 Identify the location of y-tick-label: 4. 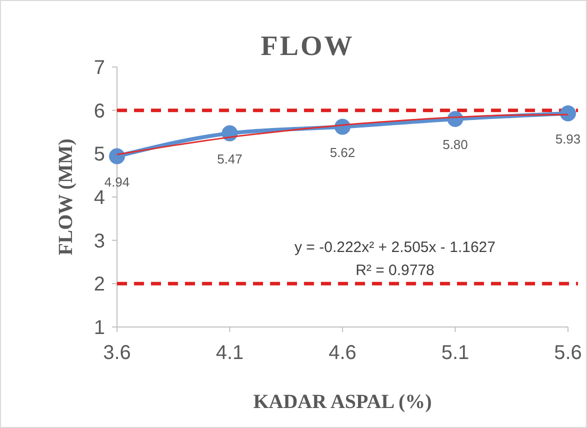
(99, 198).